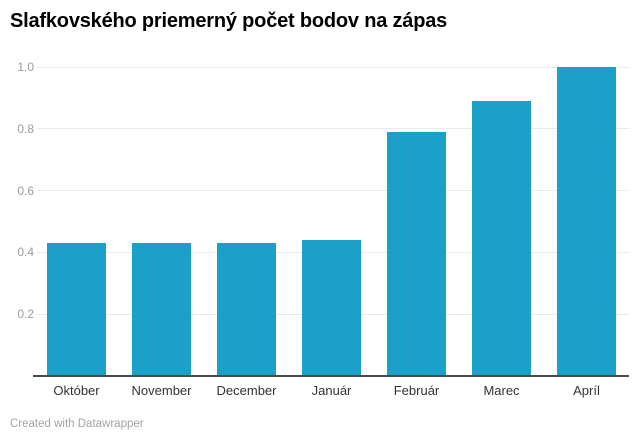  Describe the element at coordinates (246, 390) in the screenshot. I see `x-axis-tick-label: December` at that location.